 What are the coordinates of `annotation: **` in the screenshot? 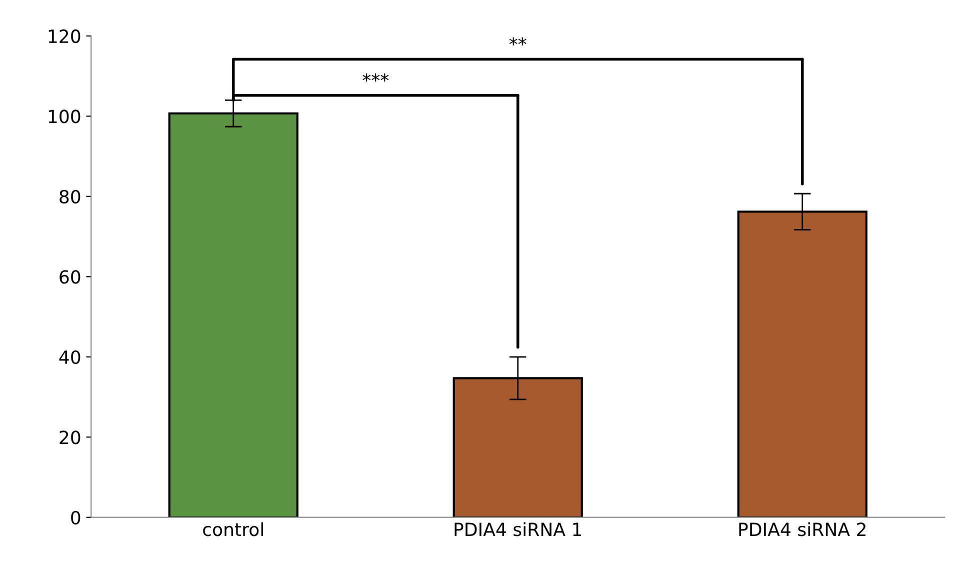 It's located at (517, 41).